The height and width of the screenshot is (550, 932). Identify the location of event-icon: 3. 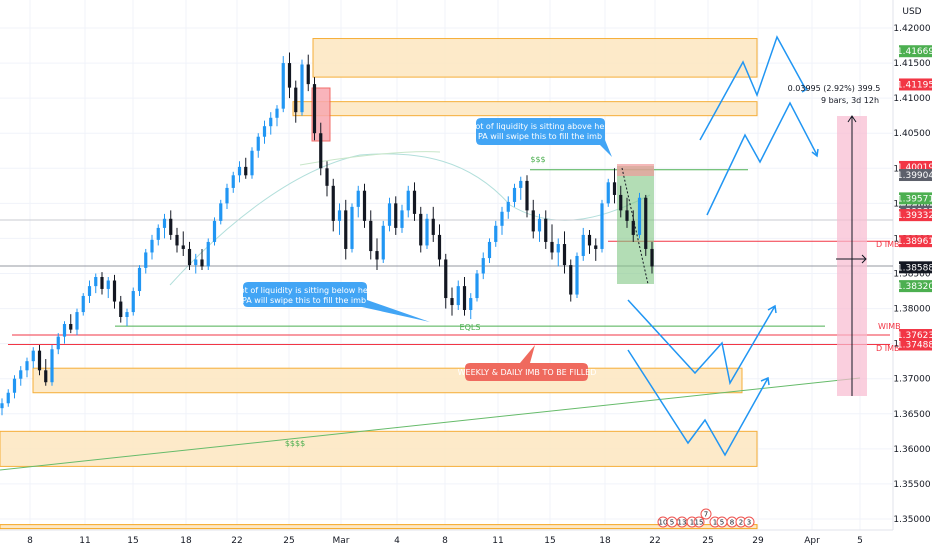
(749, 522).